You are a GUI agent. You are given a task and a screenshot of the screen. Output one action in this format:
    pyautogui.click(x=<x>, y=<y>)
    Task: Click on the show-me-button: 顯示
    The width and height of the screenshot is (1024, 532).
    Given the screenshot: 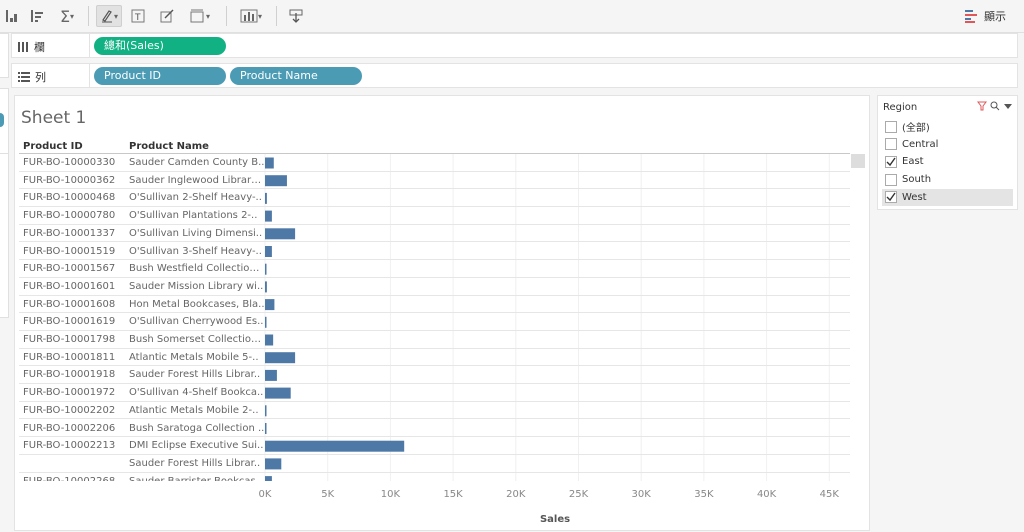 What is the action you would take?
    pyautogui.click(x=985, y=16)
    